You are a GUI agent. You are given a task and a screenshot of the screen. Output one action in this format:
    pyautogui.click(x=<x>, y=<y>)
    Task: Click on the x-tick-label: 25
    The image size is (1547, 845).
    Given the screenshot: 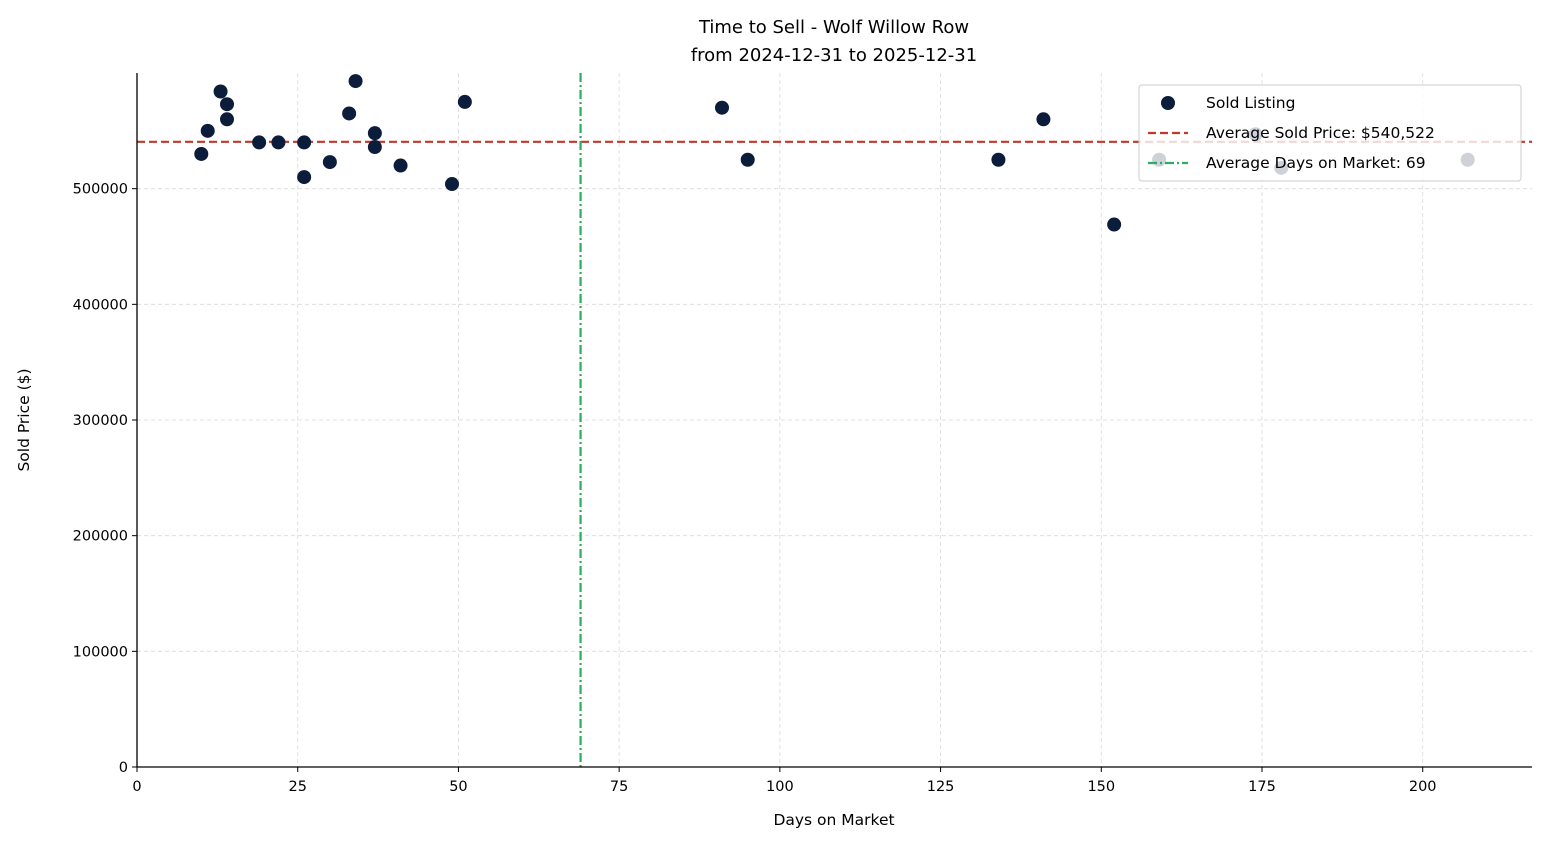 What is the action you would take?
    pyautogui.click(x=297, y=787)
    